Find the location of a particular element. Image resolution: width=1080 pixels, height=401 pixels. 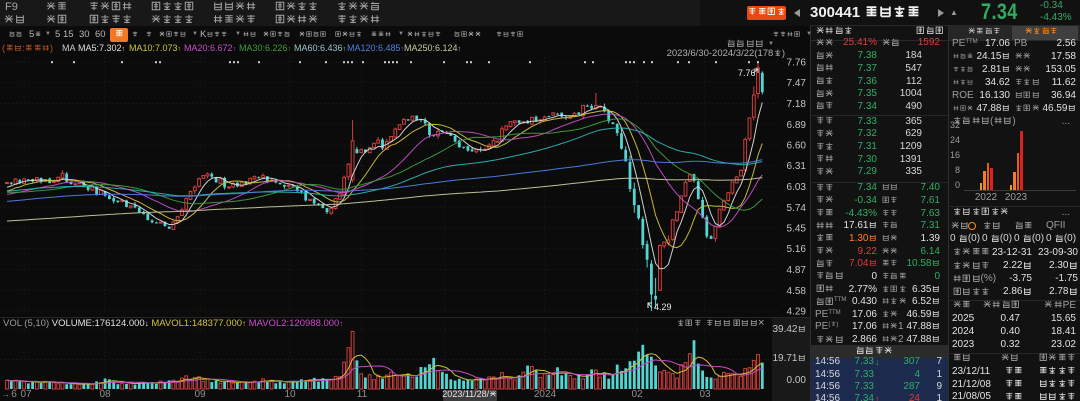

svg-text: 6.89 is located at coordinates (797, 125).